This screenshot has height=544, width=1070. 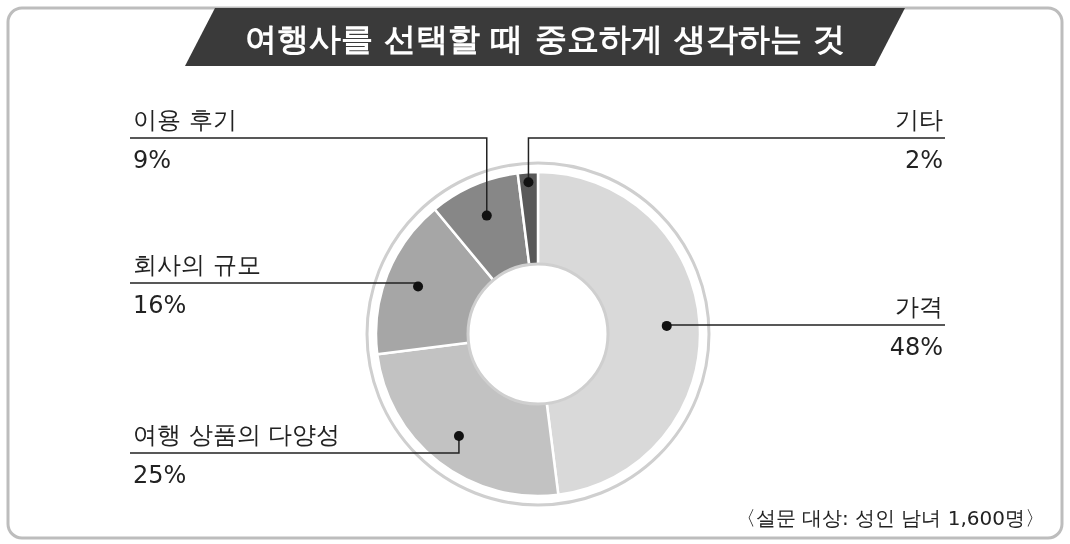 What do you see at coordinates (152, 160) in the screenshot?
I see `data-label: 9%` at bounding box center [152, 160].